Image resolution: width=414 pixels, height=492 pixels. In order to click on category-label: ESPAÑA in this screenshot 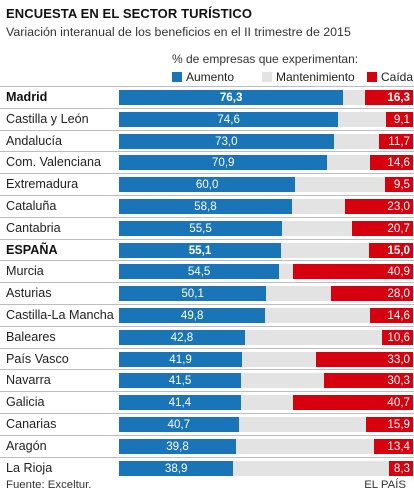, I will do `click(32, 249)`.